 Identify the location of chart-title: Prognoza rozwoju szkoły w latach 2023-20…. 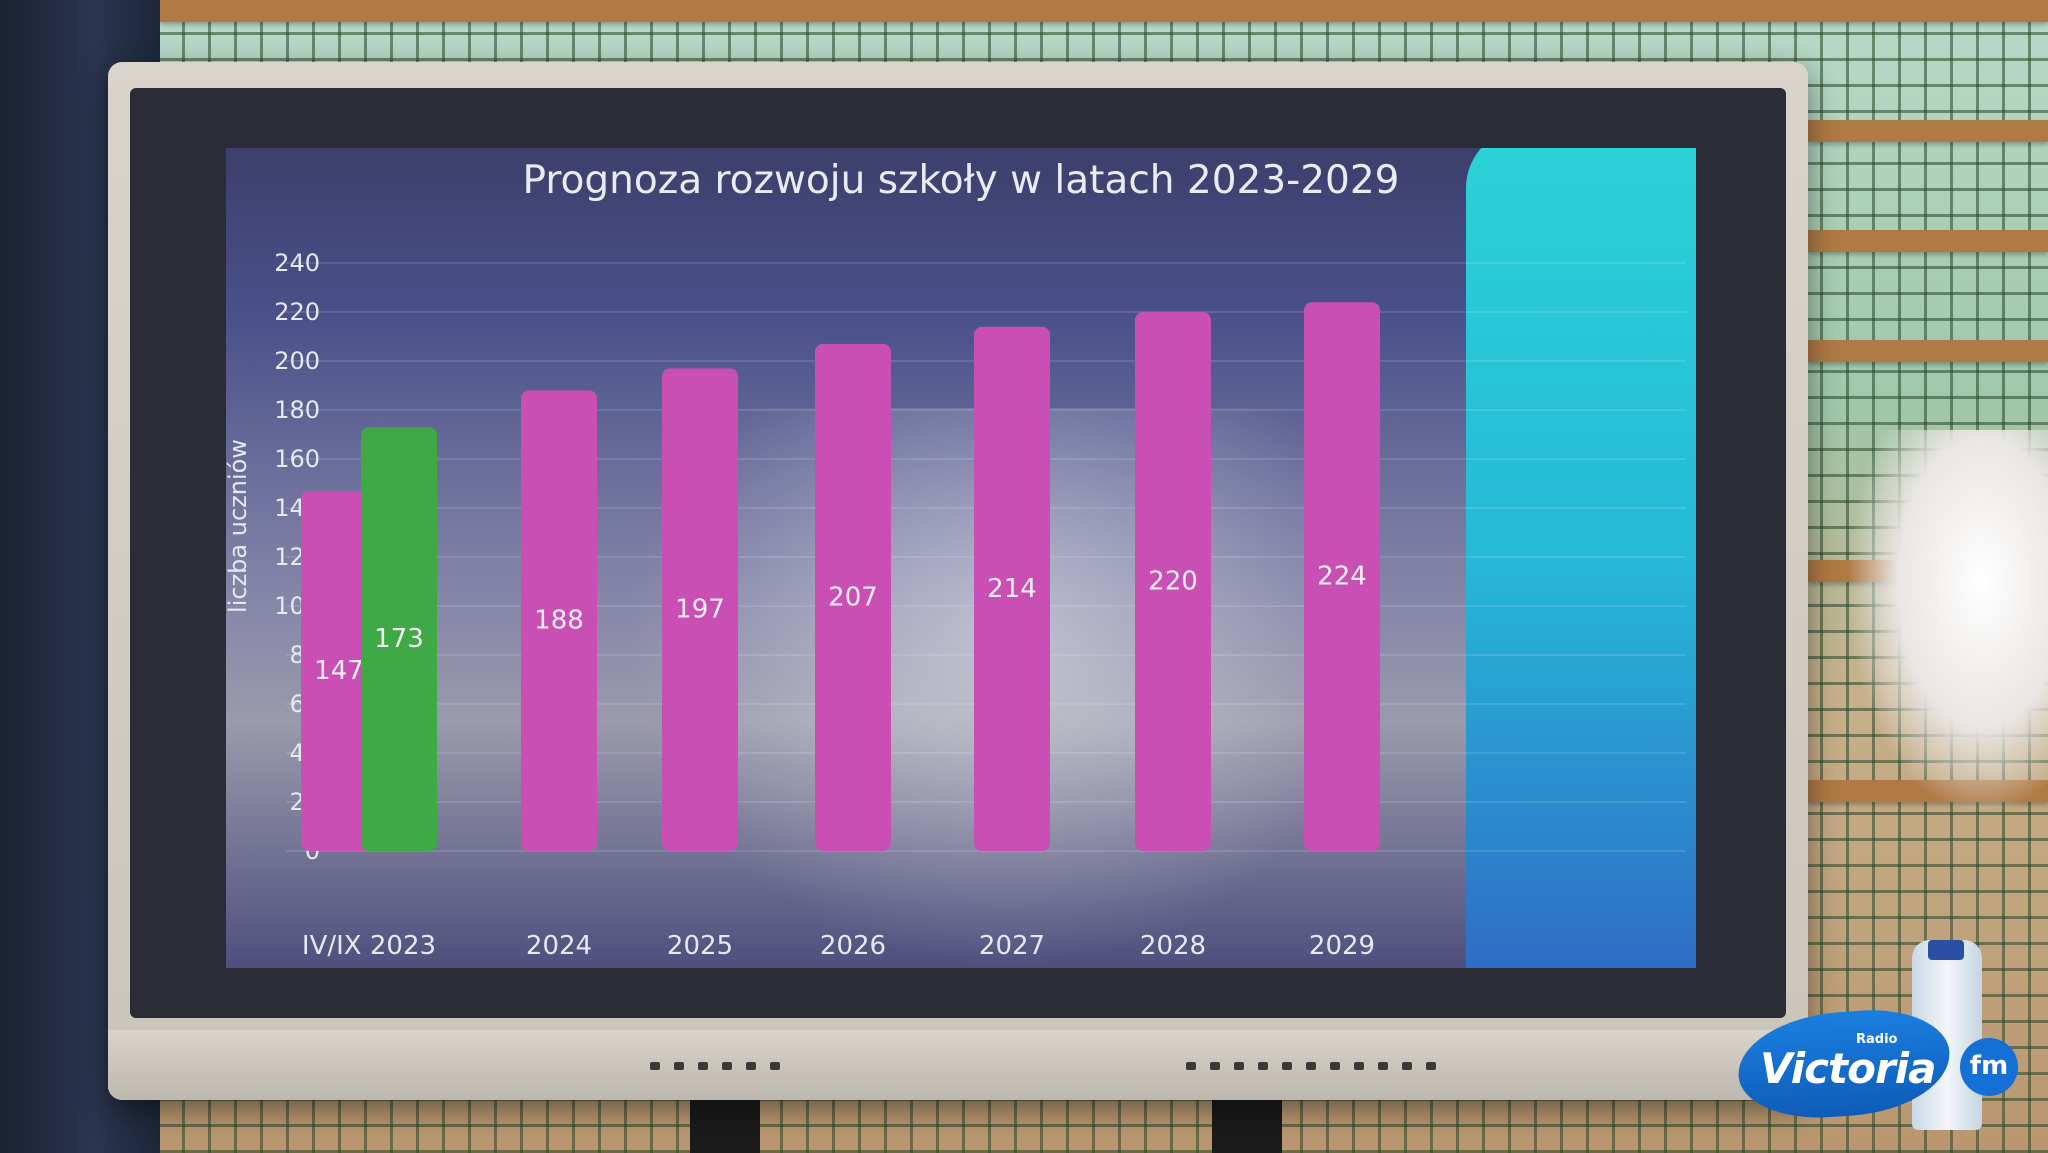
(961, 180).